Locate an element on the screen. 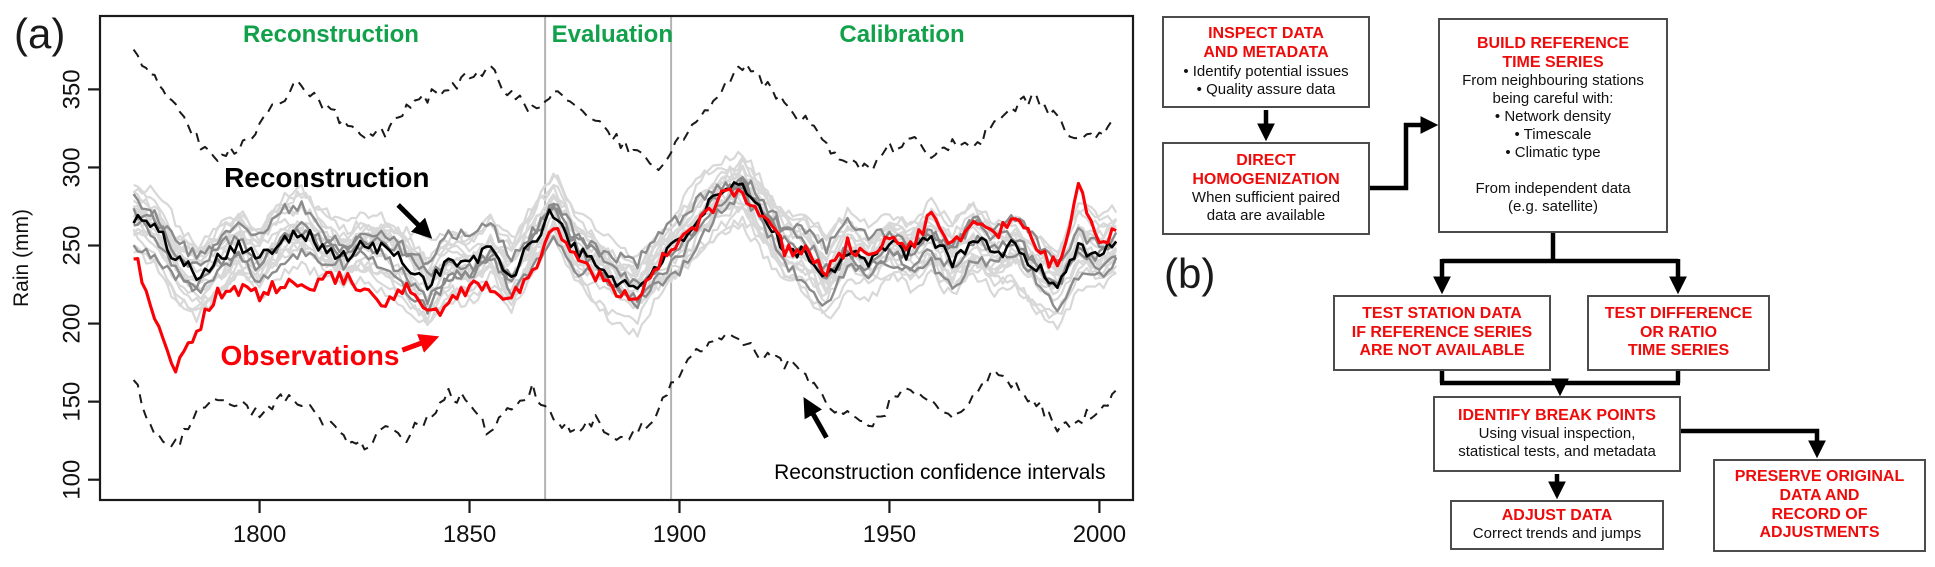  period-label-reconstruction: Reconstruction is located at coordinates (330, 34).